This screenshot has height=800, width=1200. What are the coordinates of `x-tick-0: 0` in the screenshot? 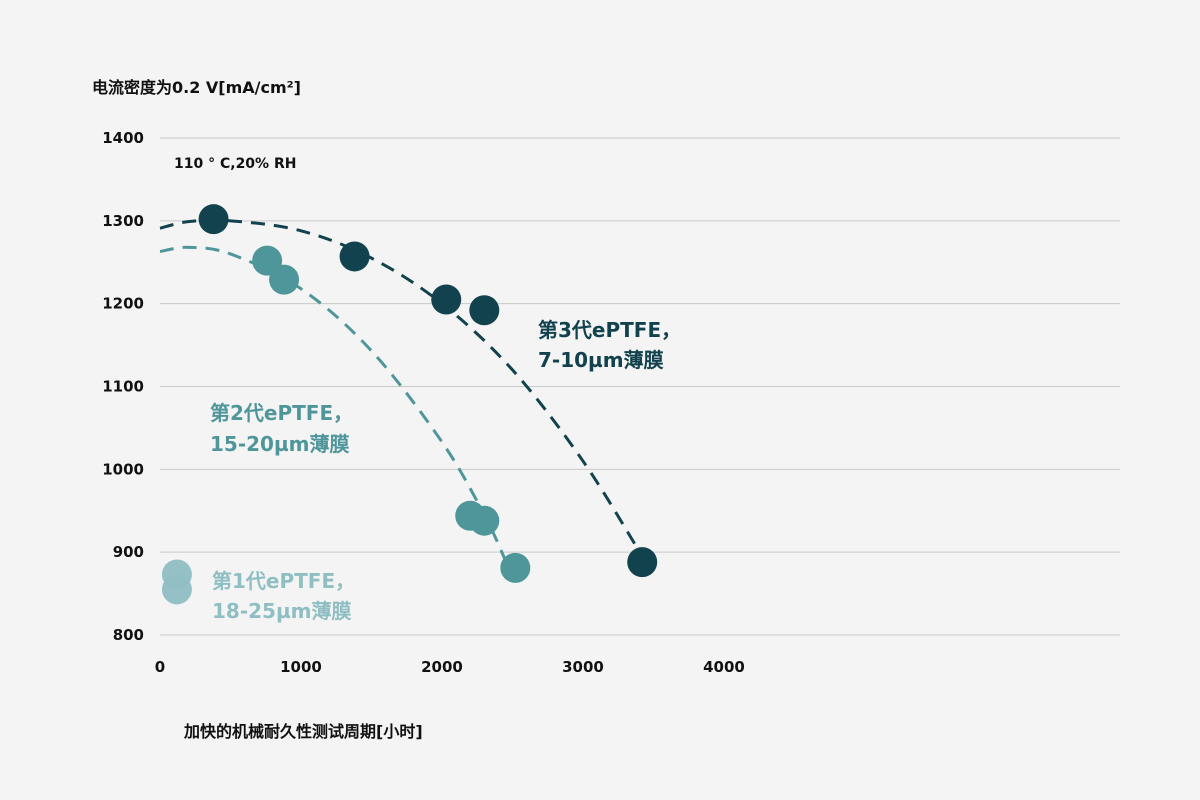 It's located at (160, 667).